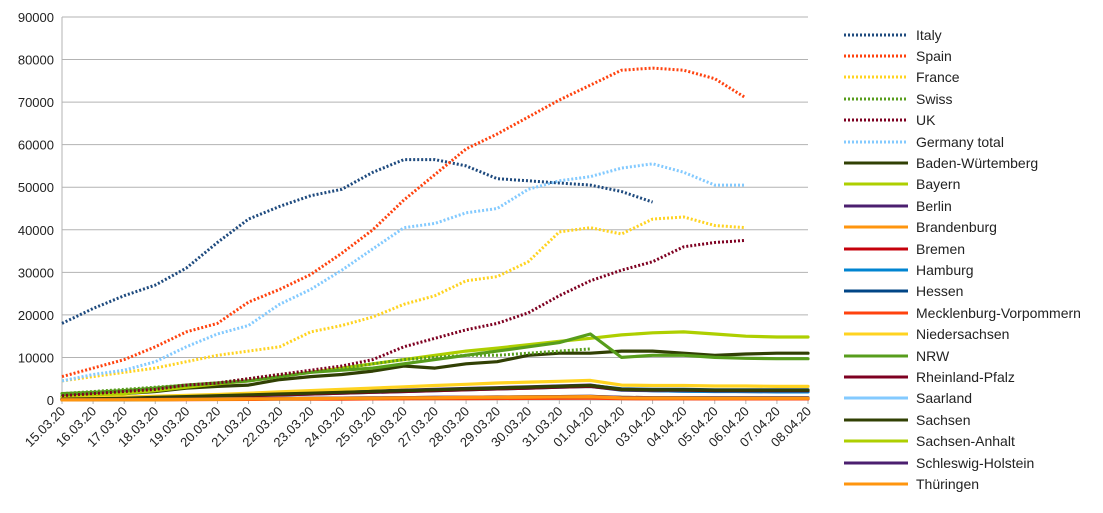 The image size is (1103, 513). Describe the element at coordinates (36, 315) in the screenshot. I see `y-tick-label: 20000` at that location.